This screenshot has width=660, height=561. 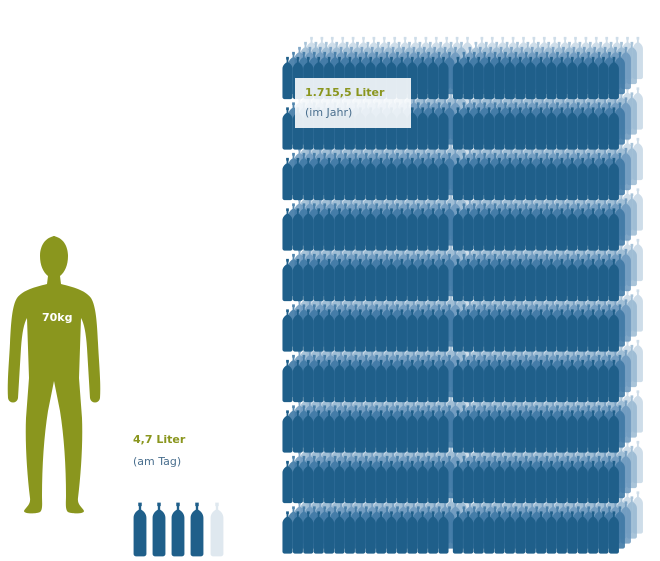 What do you see at coordinates (217, 529) in the screenshot?
I see `bottle-empty` at bounding box center [217, 529].